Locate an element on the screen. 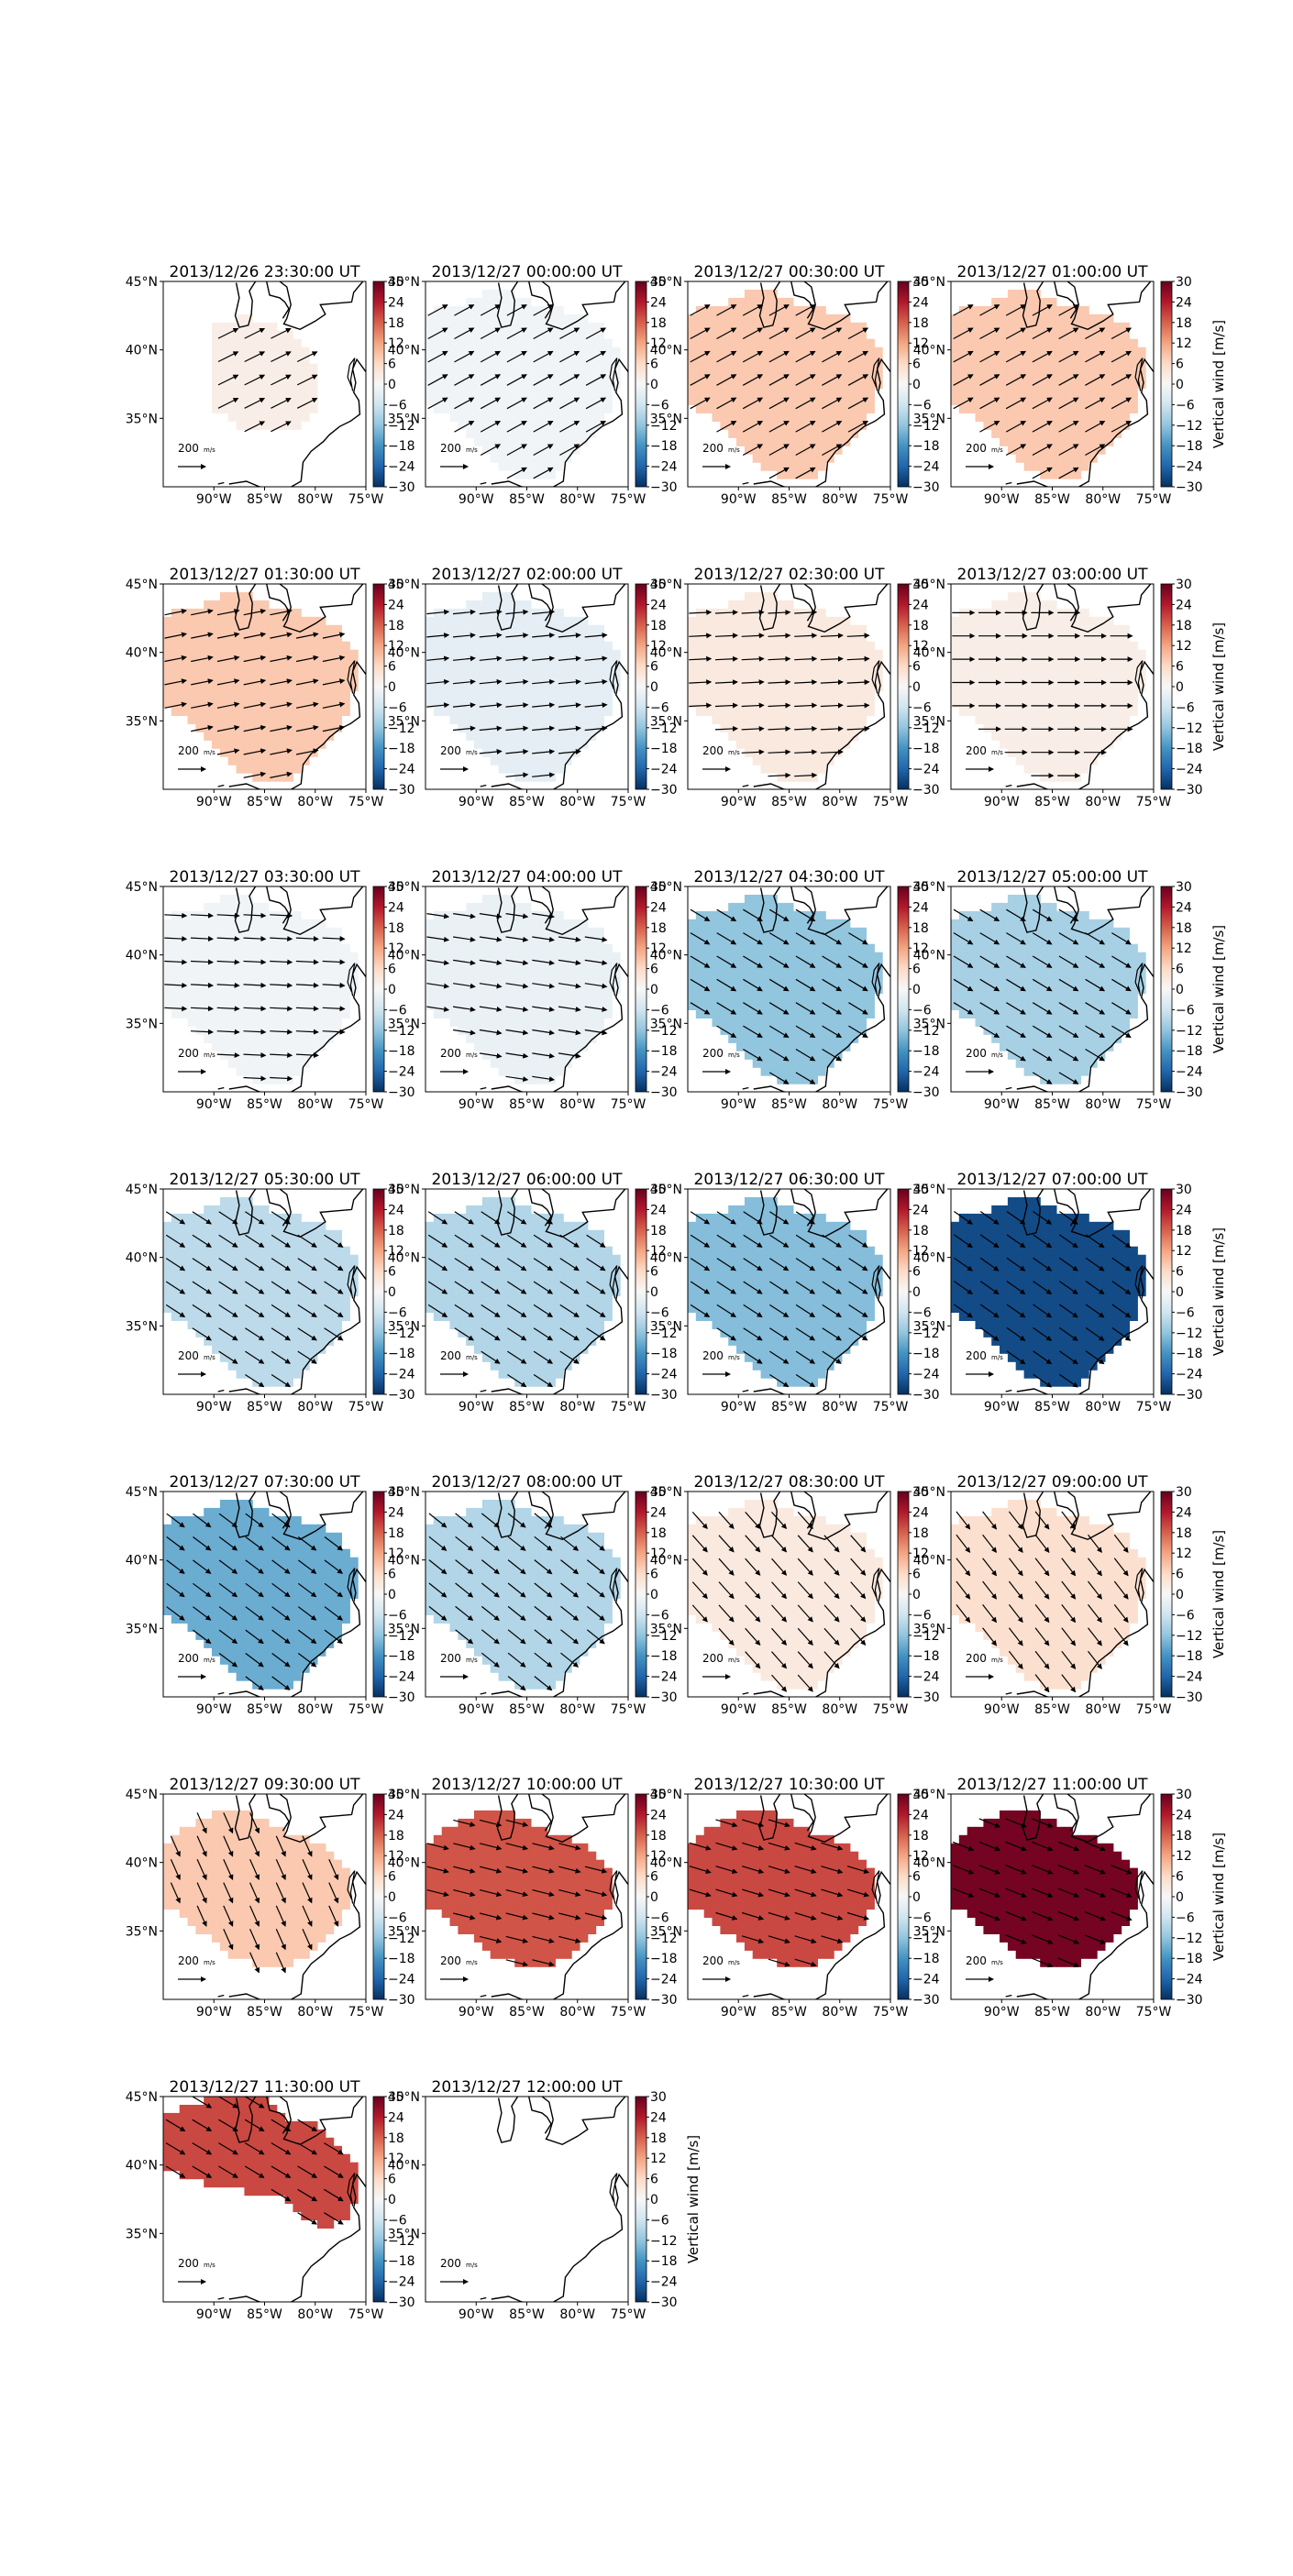 The height and width of the screenshot is (2576, 1293). coastline-bay is located at coordinates (613, 979).